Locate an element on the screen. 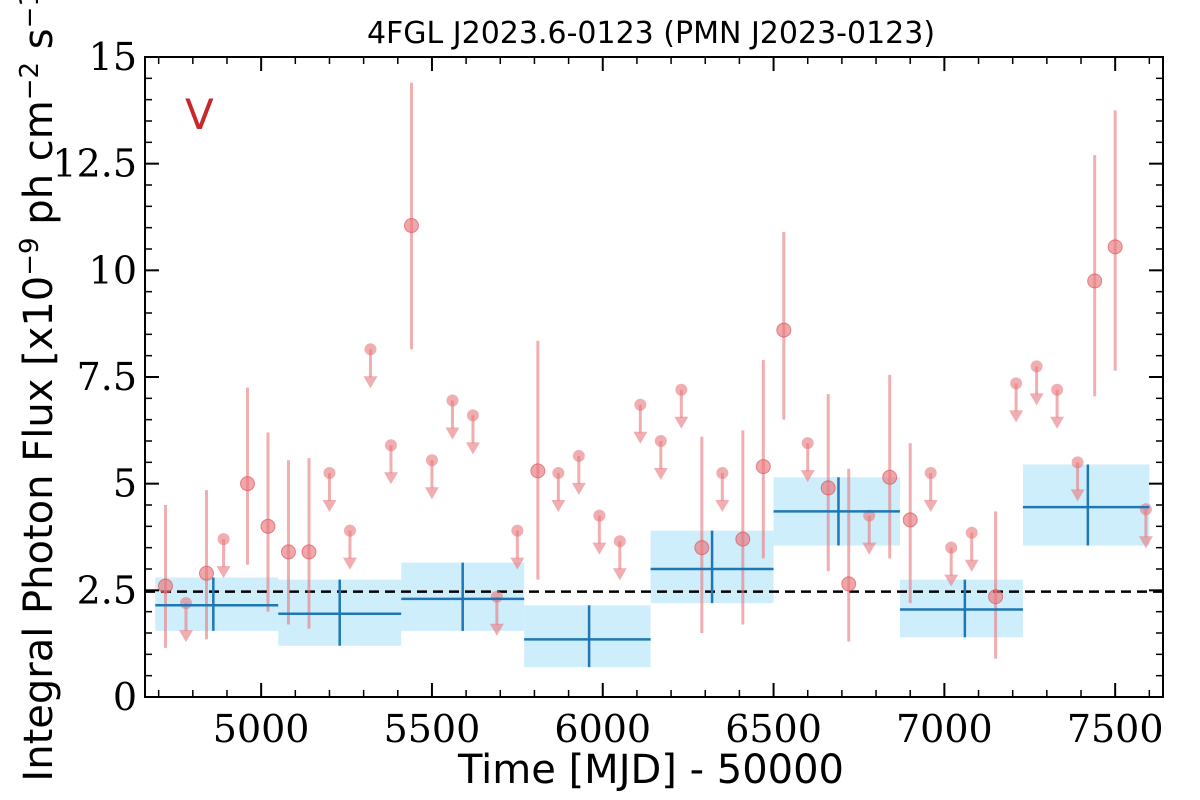 This screenshot has width=1200, height=800. x-tick-label: 5500 is located at coordinates (432, 729).